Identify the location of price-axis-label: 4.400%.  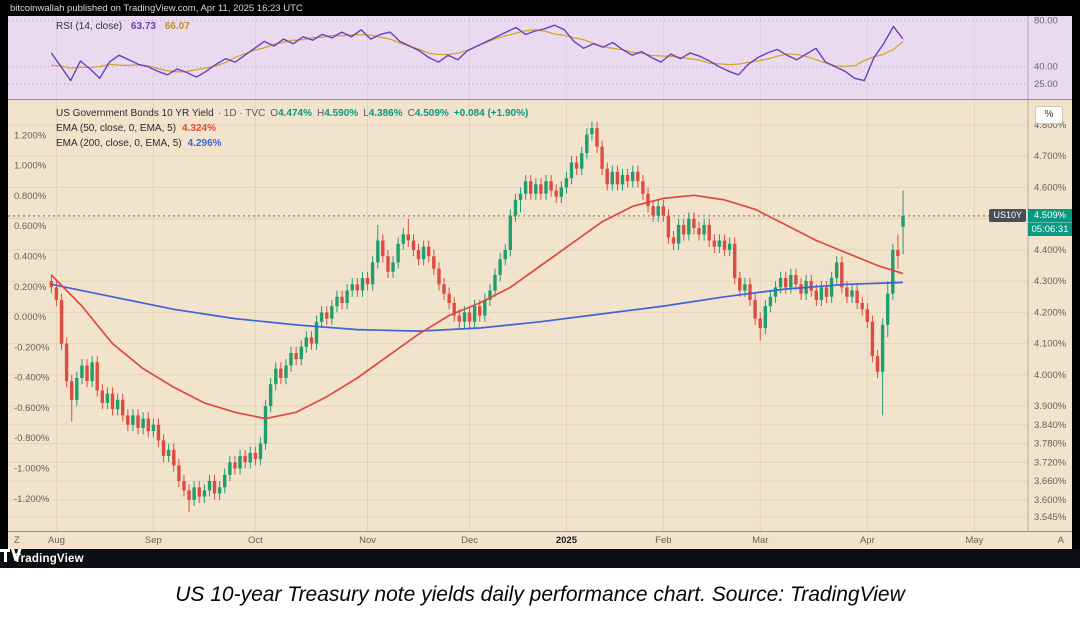
(1050, 250).